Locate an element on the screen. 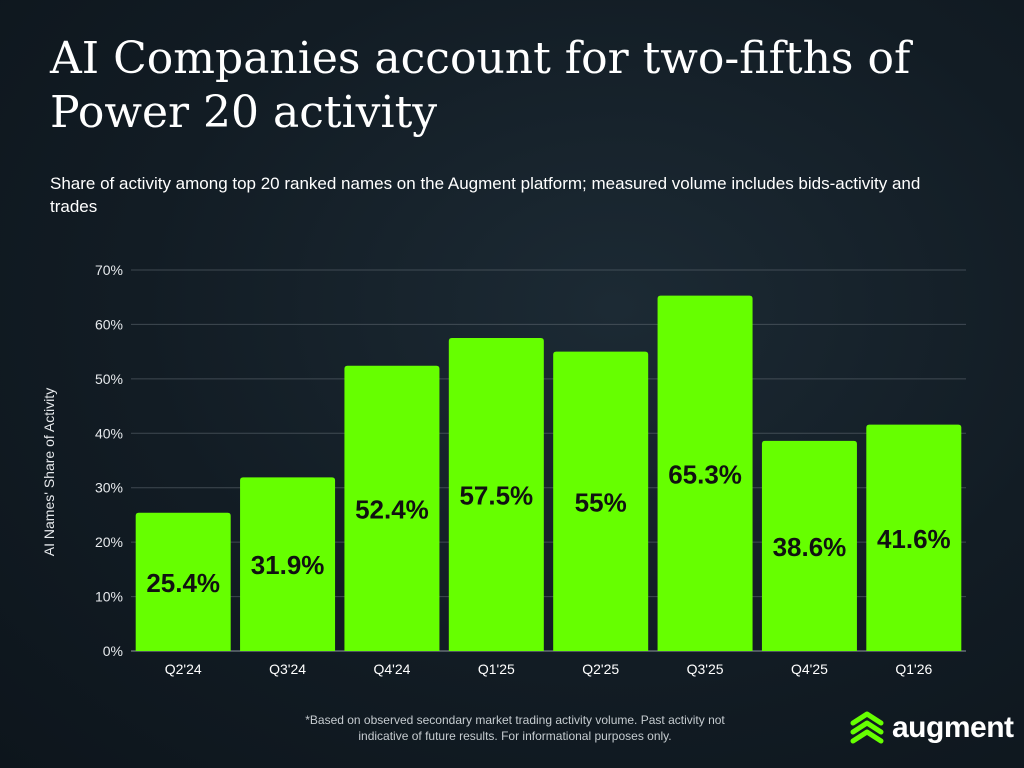 This screenshot has height=768, width=1024. bar-value-label: 65.3% is located at coordinates (705, 474).